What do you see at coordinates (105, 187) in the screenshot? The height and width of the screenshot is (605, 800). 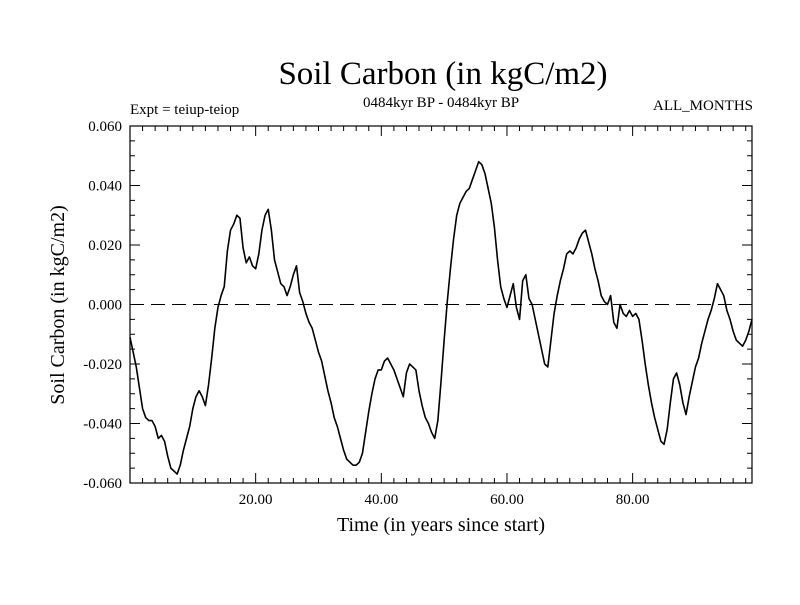 I see `y-tick-label: 0.040` at bounding box center [105, 187].